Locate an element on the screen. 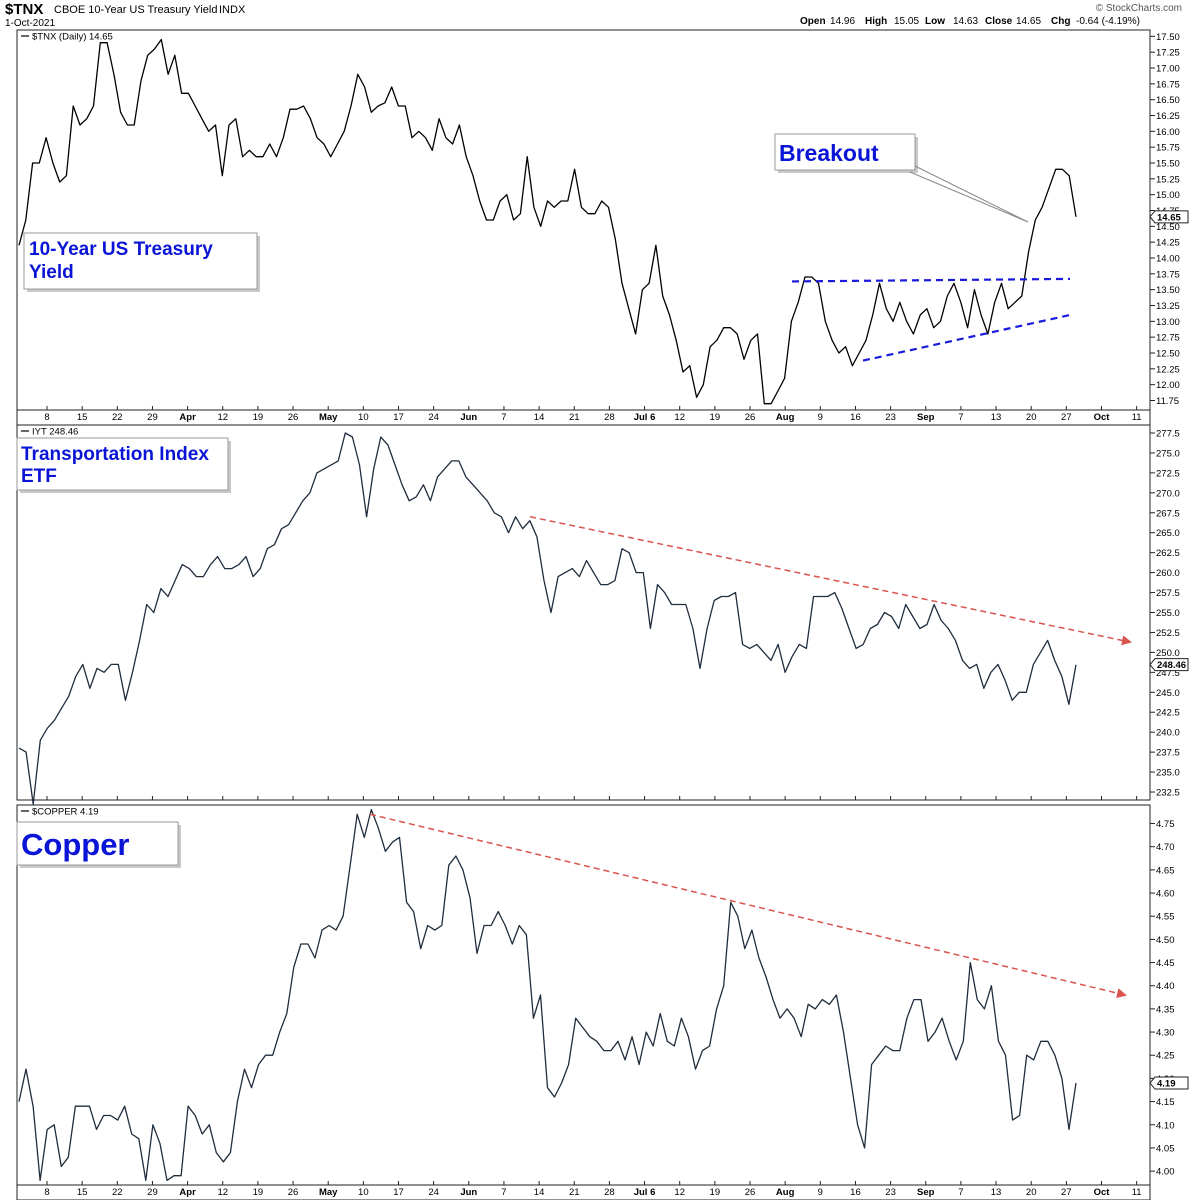 The height and width of the screenshot is (1200, 1200). y-tick-label: 12.00 is located at coordinates (1168, 385).